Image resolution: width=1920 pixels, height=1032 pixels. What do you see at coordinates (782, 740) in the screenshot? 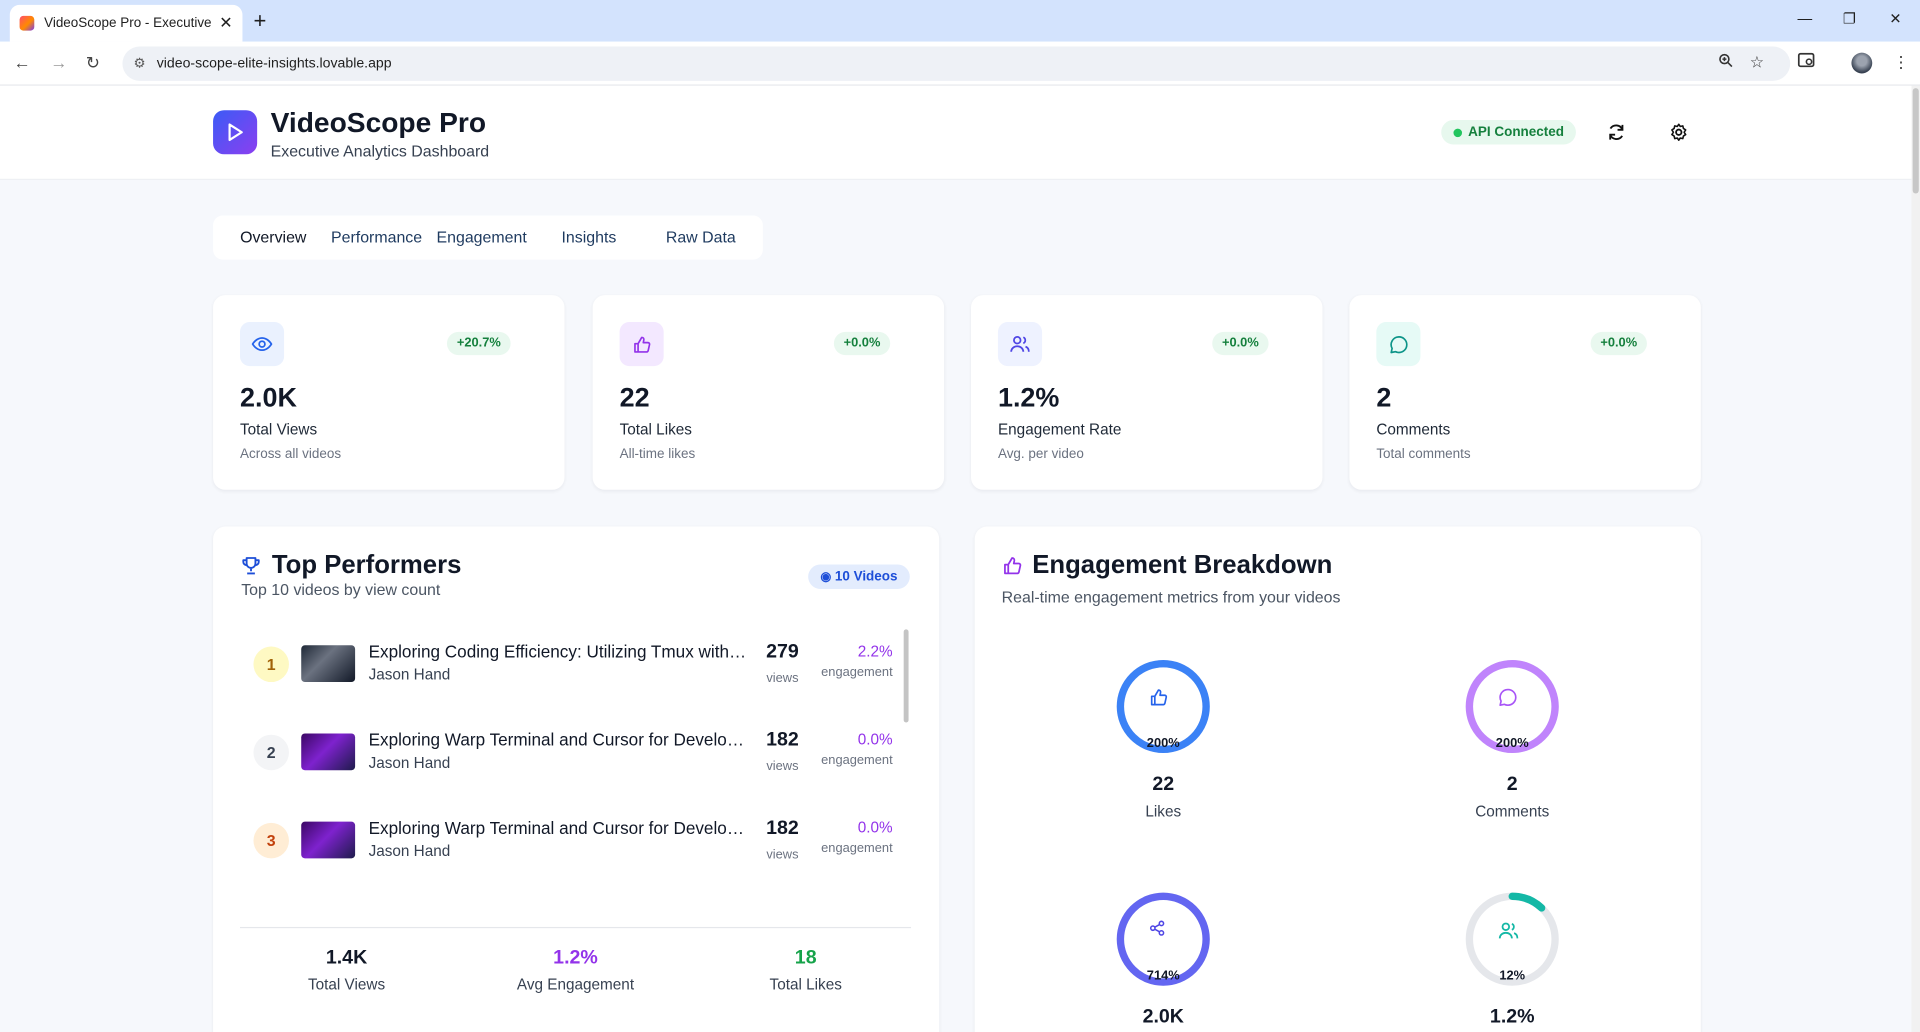
I see `video-views: 182` at bounding box center [782, 740].